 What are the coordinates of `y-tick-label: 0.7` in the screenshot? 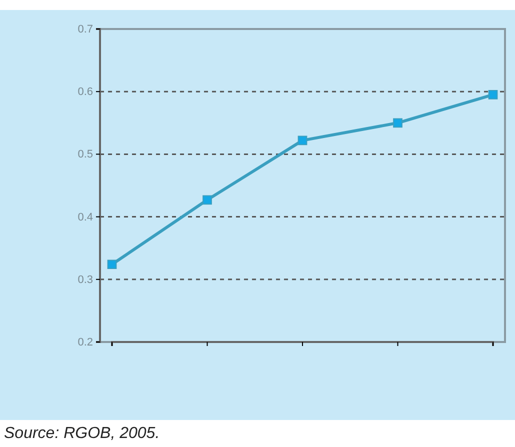 It's located at (85, 30).